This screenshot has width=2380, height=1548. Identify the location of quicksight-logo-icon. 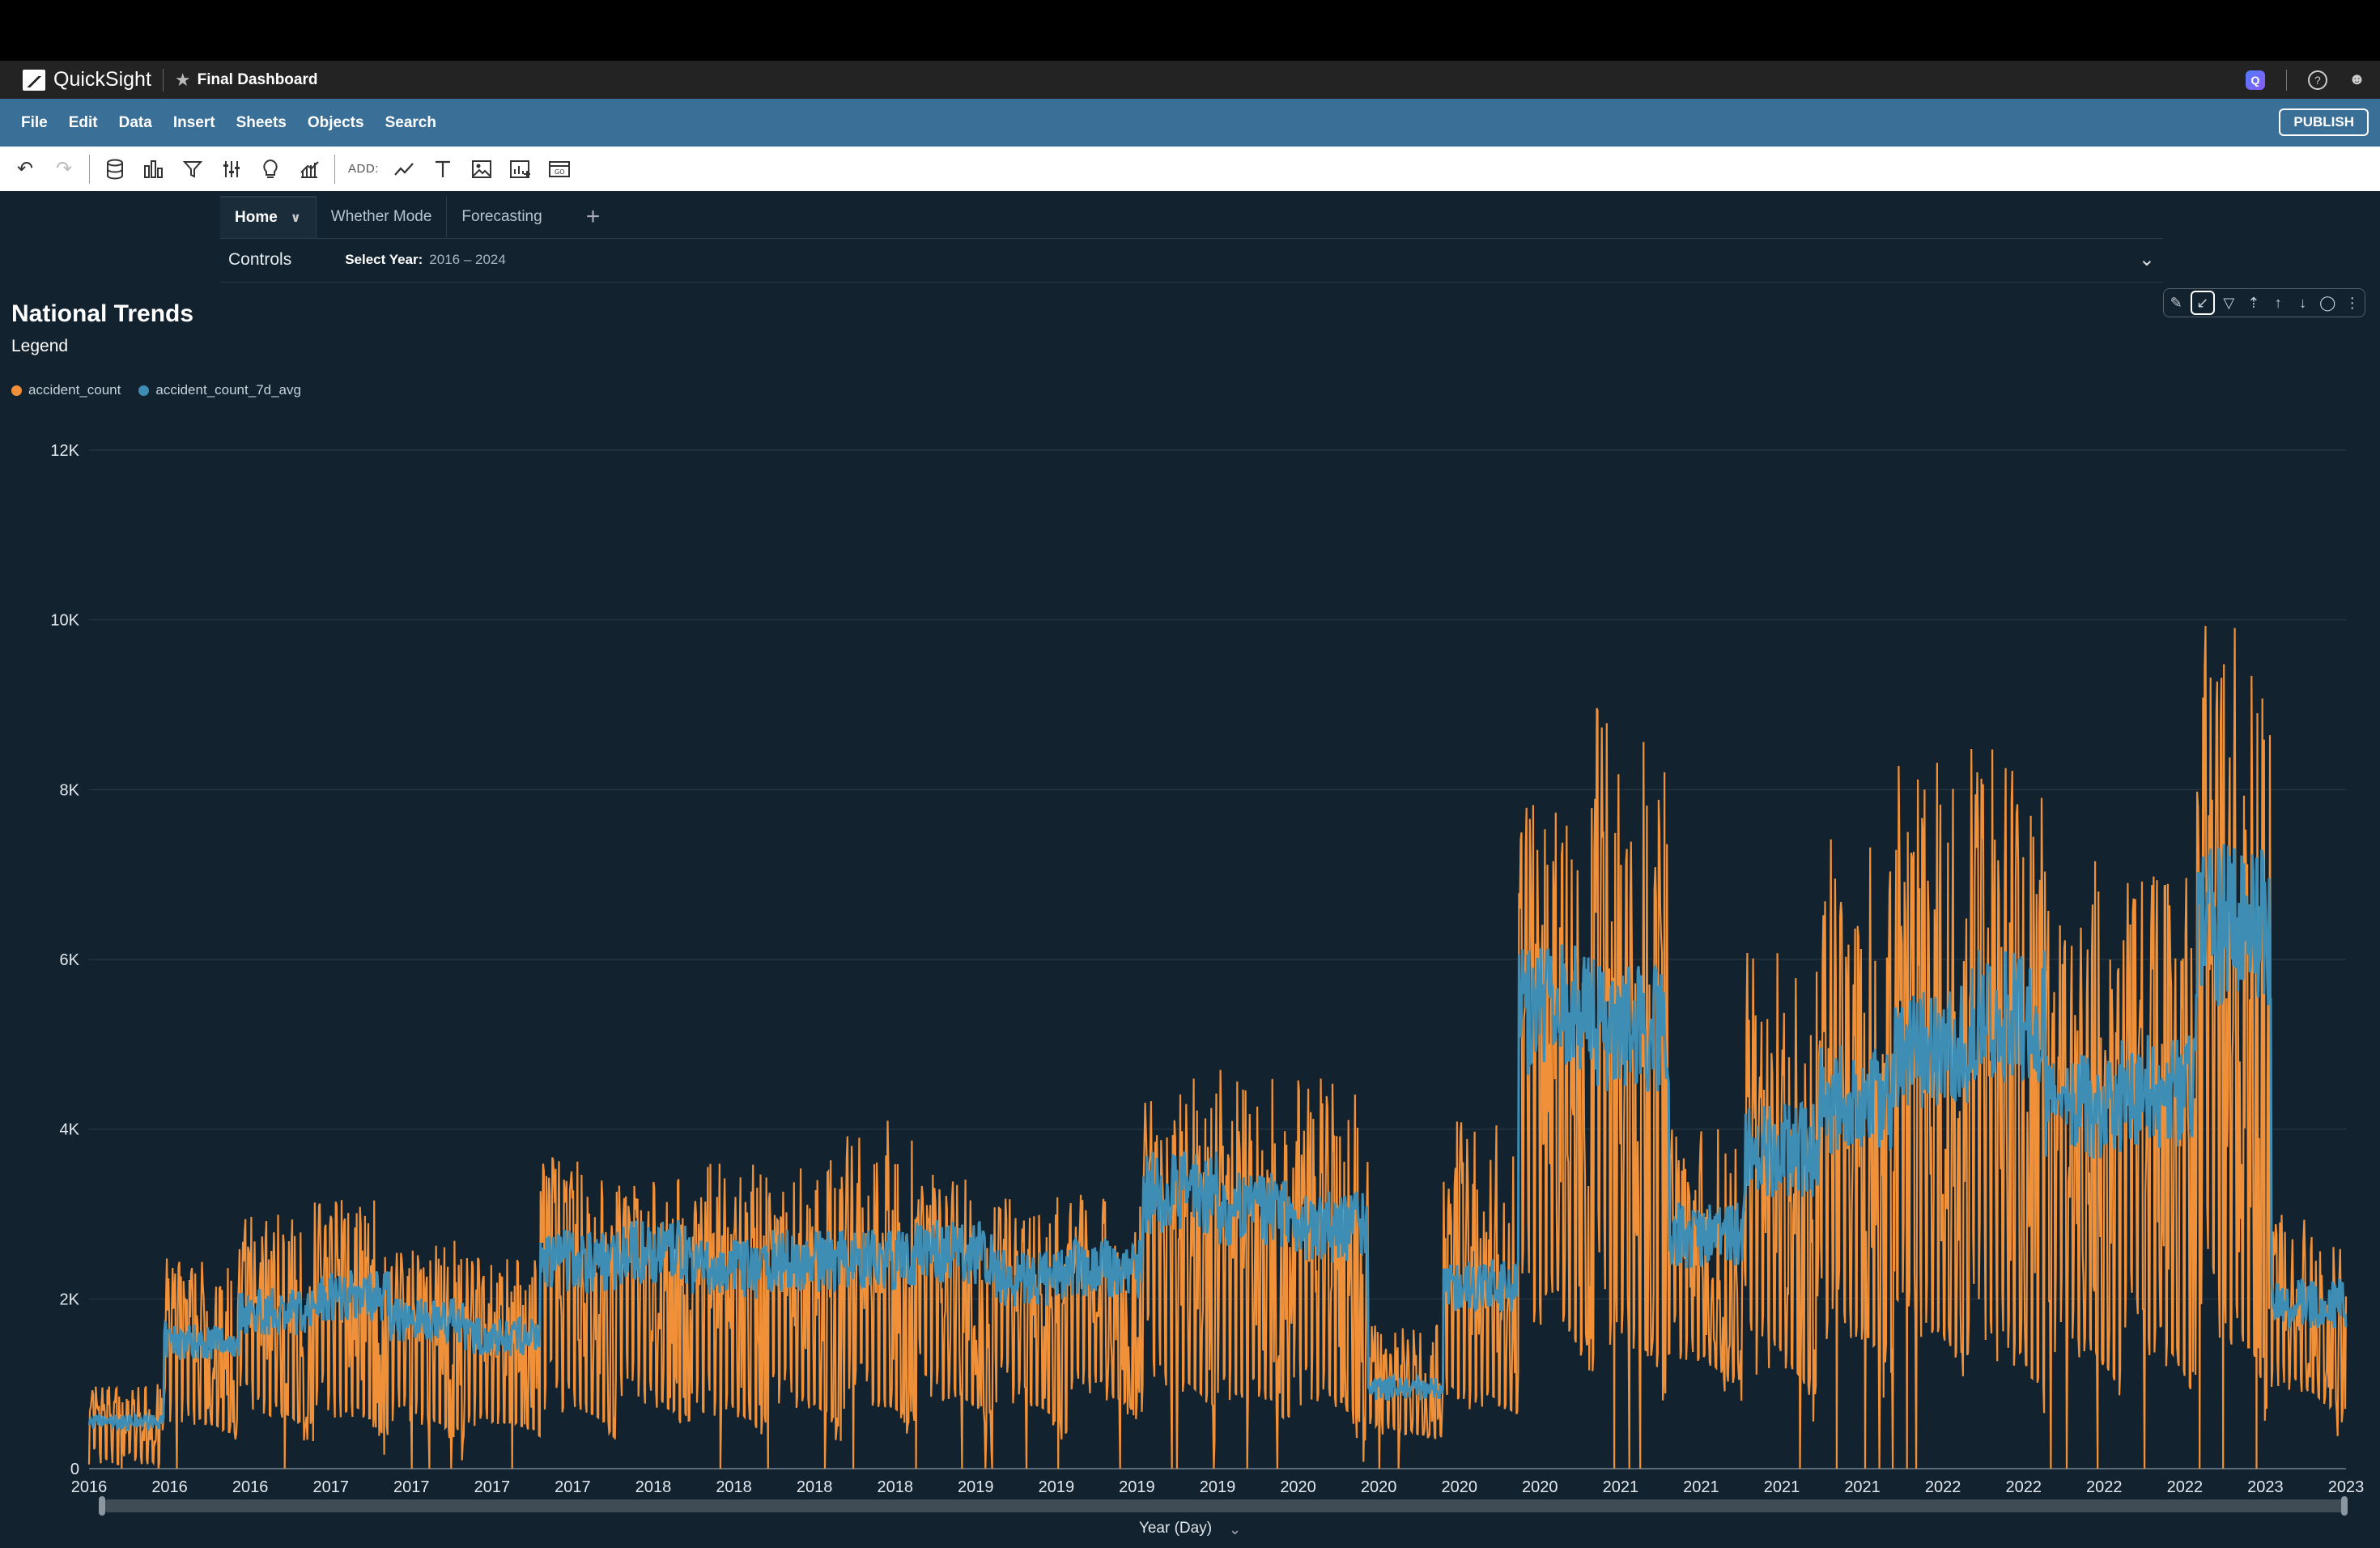
(34, 80).